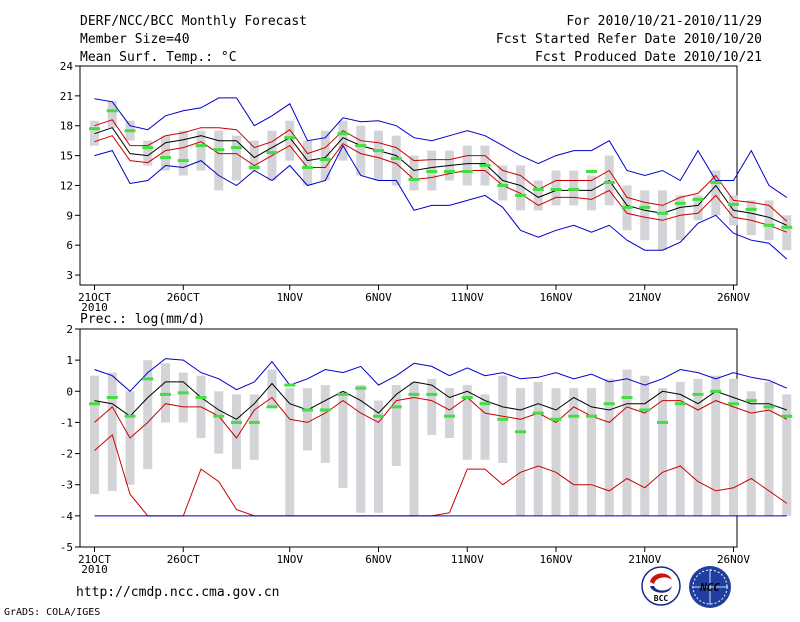  Describe the element at coordinates (67, 66) in the screenshot. I see `temp-ytick-label: 24` at that location.